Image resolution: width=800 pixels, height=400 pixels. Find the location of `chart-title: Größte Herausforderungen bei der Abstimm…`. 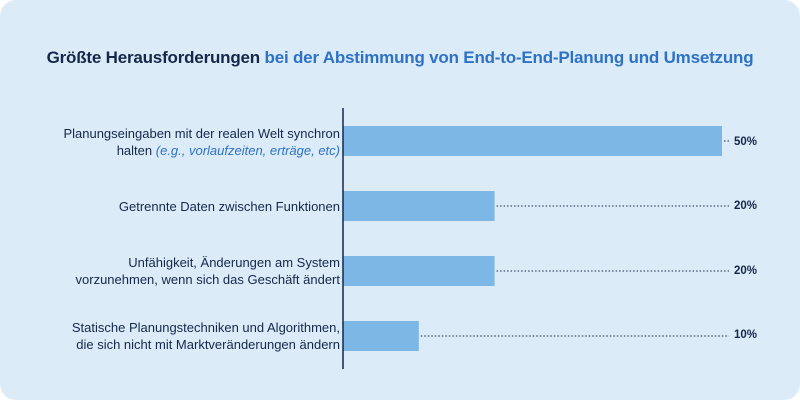

chart-title: Größte Herausforderungen bei der Abstimm… is located at coordinates (400, 58).